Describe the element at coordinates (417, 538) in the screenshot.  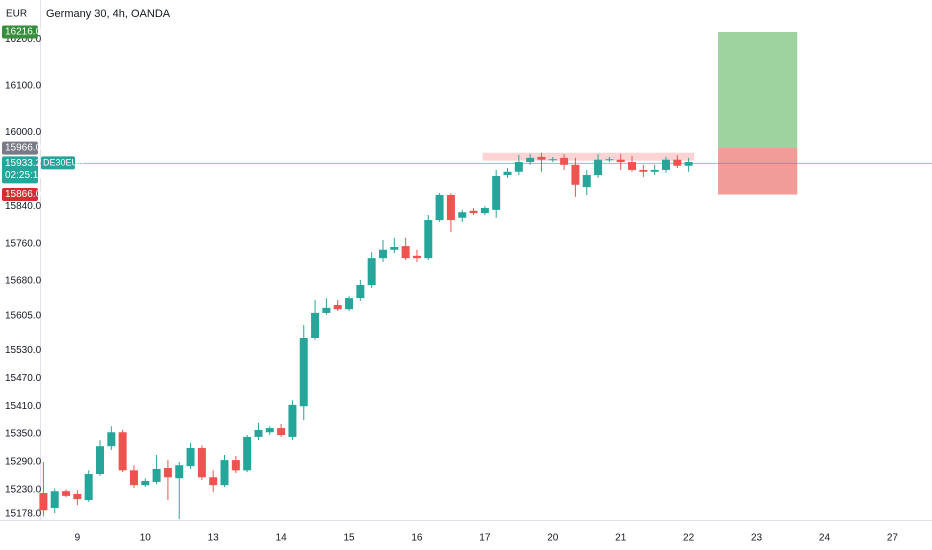
I see `x-tick-label: 16` at that location.